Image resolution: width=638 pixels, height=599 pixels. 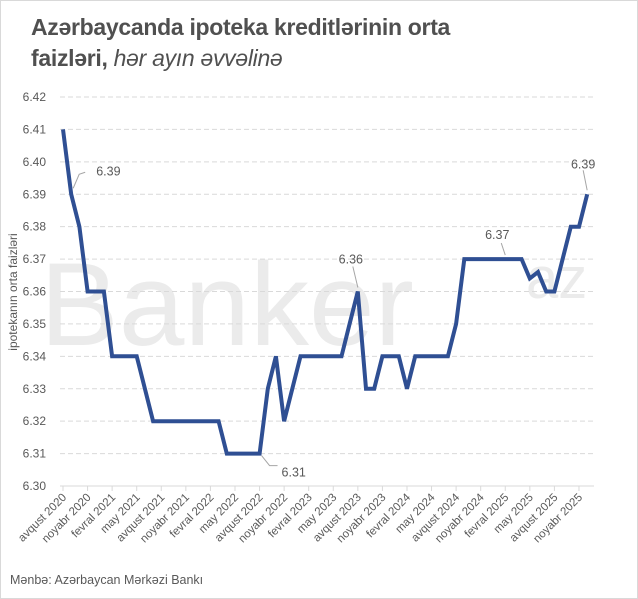 What do you see at coordinates (35, 389) in the screenshot?
I see `y-tick-label: 6.33` at bounding box center [35, 389].